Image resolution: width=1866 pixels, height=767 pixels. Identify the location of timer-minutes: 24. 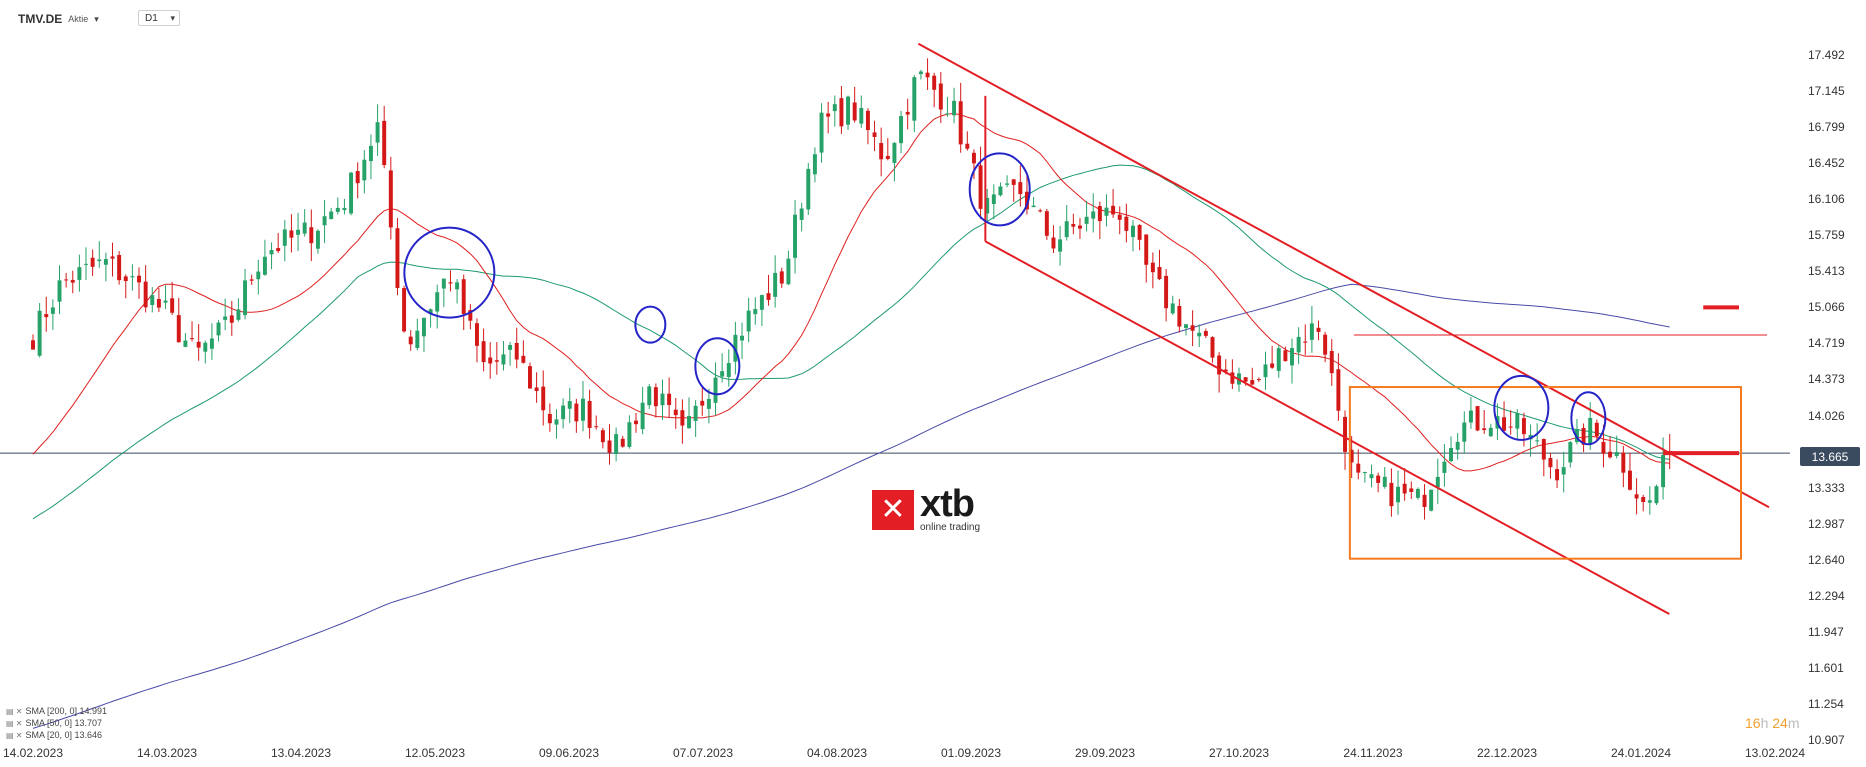
(1780, 723).